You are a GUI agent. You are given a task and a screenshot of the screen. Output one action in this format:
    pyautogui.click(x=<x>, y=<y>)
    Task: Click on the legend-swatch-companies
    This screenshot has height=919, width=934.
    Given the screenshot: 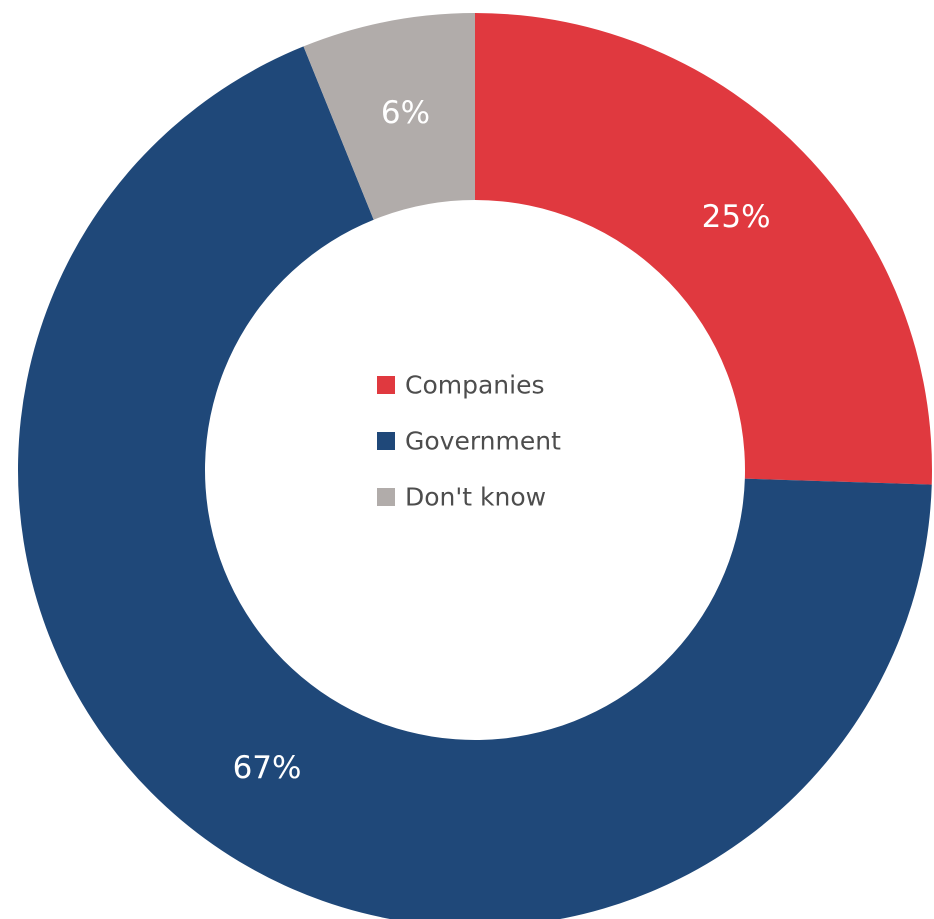 What is the action you would take?
    pyautogui.click(x=386, y=385)
    